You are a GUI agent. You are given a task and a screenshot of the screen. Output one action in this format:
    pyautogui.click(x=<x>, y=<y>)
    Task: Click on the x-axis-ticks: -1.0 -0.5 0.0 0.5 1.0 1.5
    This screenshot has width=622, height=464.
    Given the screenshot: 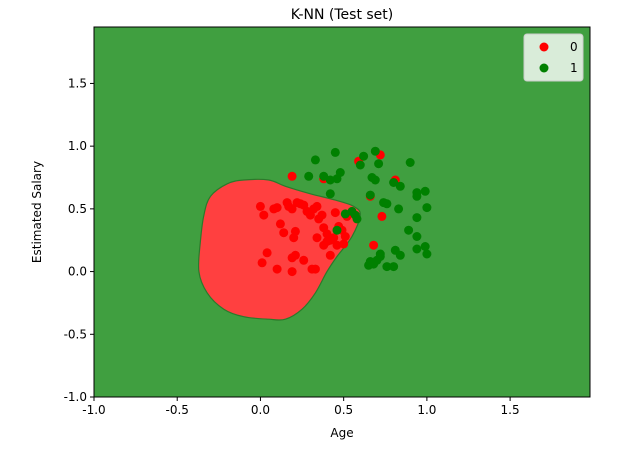 What is the action you would take?
    pyautogui.click(x=301, y=407)
    